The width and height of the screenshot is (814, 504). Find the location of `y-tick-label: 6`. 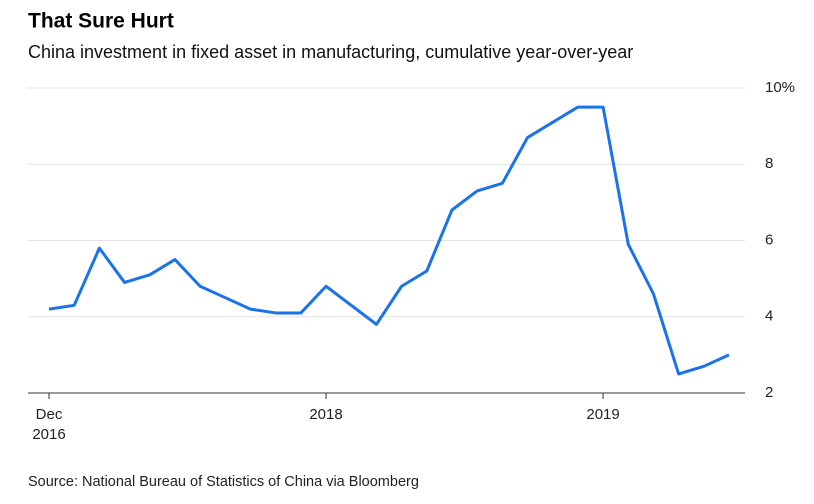

y-tick-label: 6 is located at coordinates (769, 239).